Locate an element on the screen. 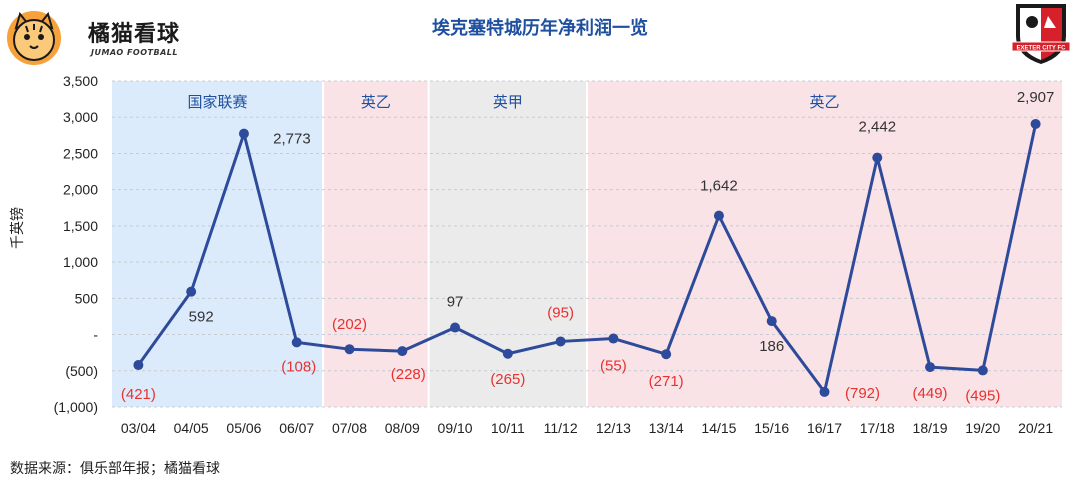 This screenshot has width=1080, height=485. band-label-1: 英乙 is located at coordinates (376, 102).